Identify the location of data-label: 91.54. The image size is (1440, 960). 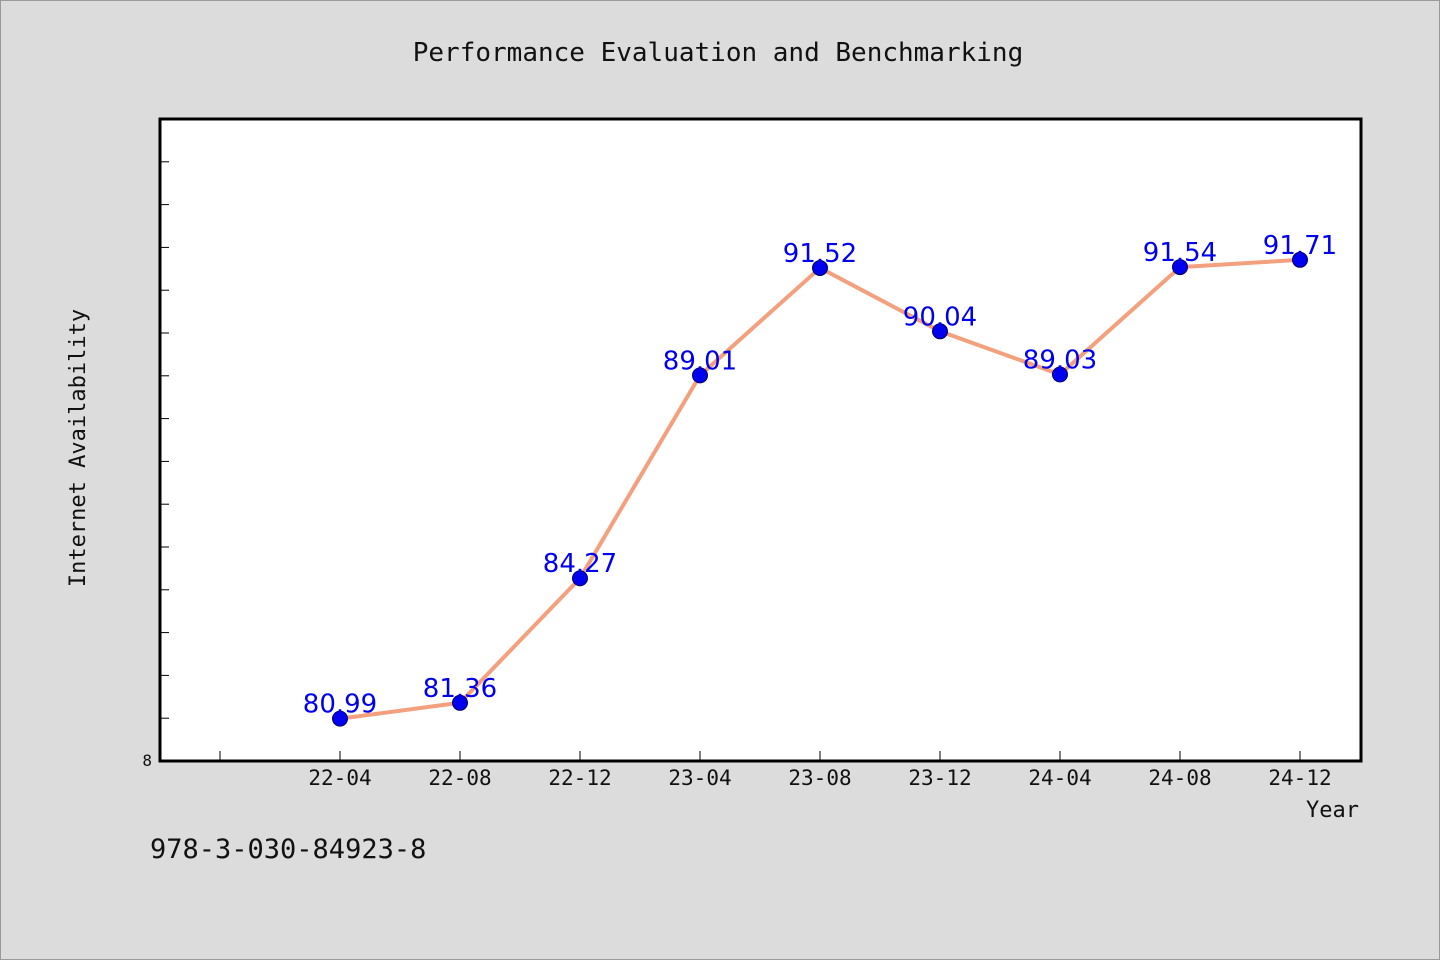
(1180, 253).